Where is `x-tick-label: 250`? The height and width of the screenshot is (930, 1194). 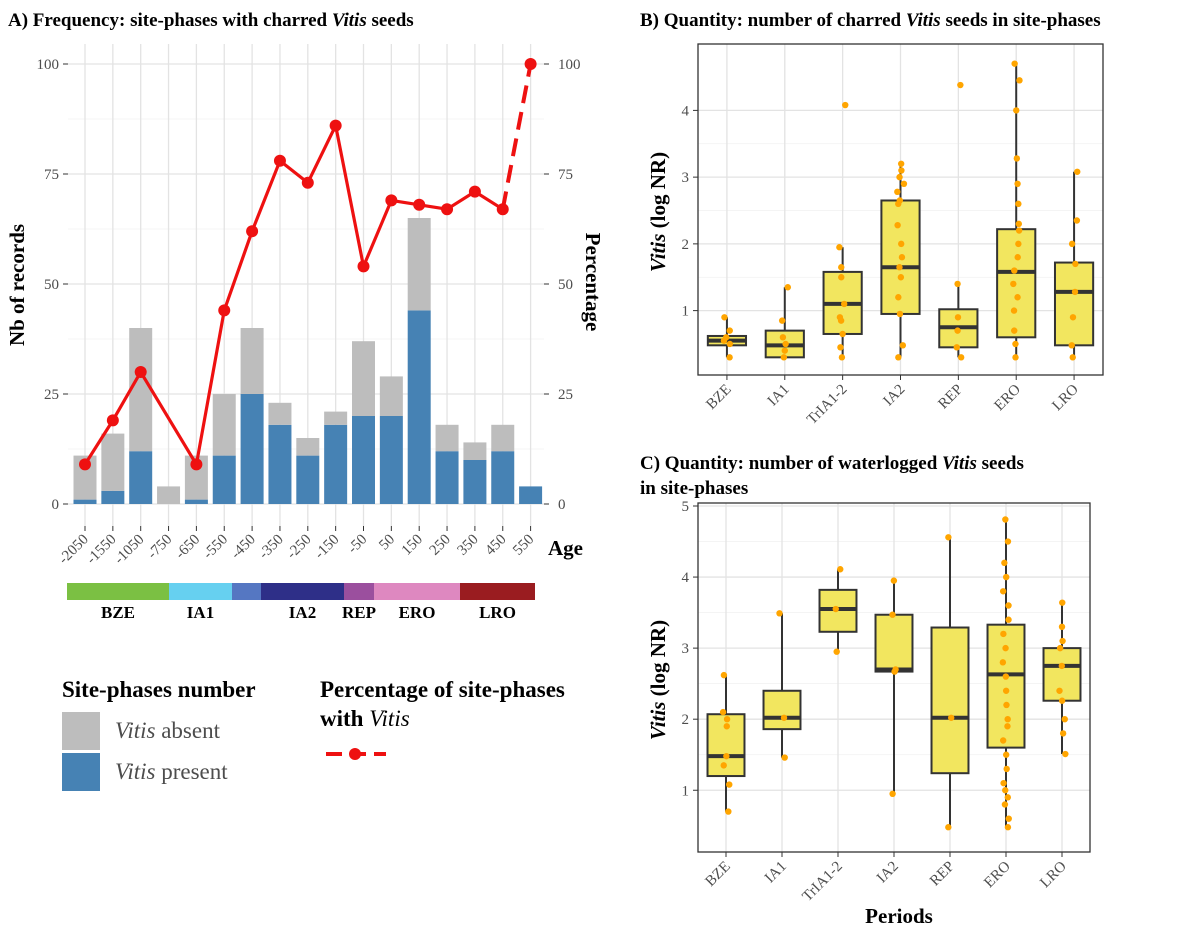 x-tick-label: 250 is located at coordinates (440, 545).